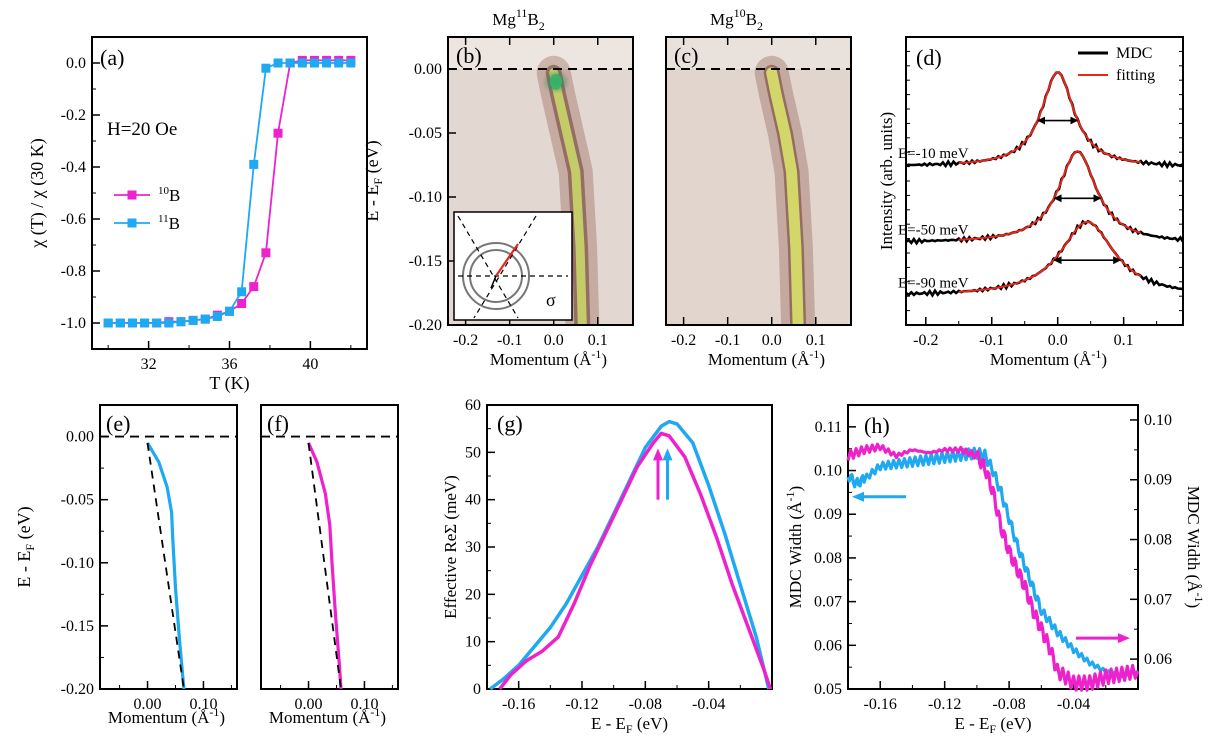 The height and width of the screenshot is (747, 1210). What do you see at coordinates (933, 230) in the screenshot?
I see `curve-label: E=-50 meV` at bounding box center [933, 230].